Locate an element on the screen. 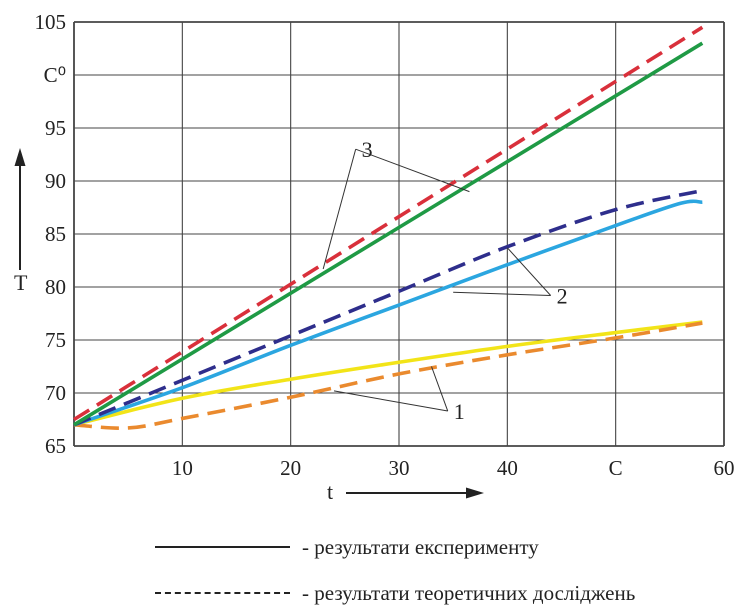 The width and height of the screenshot is (744, 609). x-tick-label: 60 is located at coordinates (724, 468).